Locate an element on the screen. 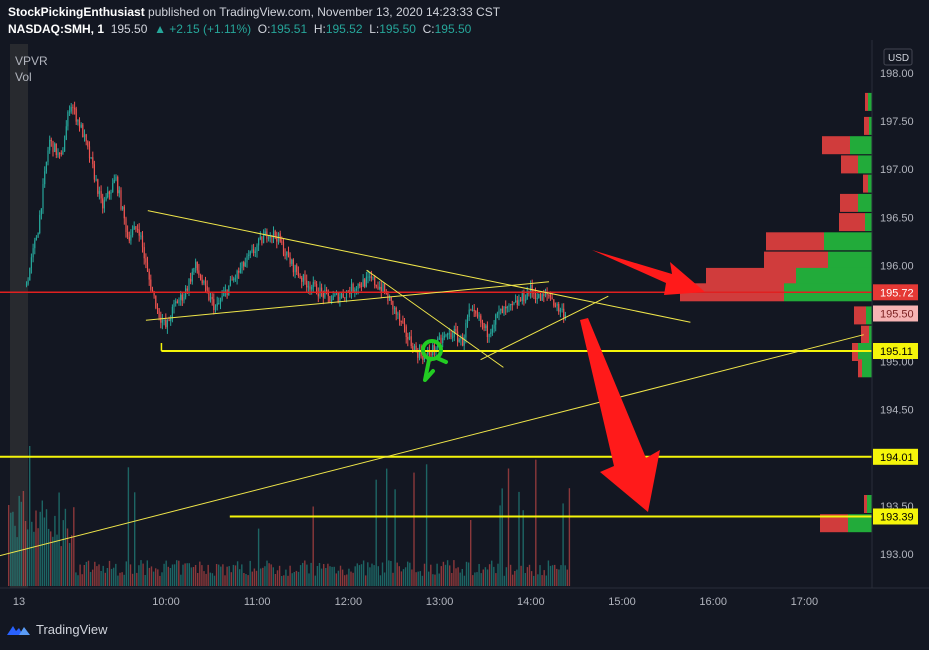 The image size is (929, 650). symbol-name: NASDAQ:SMH, 1 is located at coordinates (56, 29).